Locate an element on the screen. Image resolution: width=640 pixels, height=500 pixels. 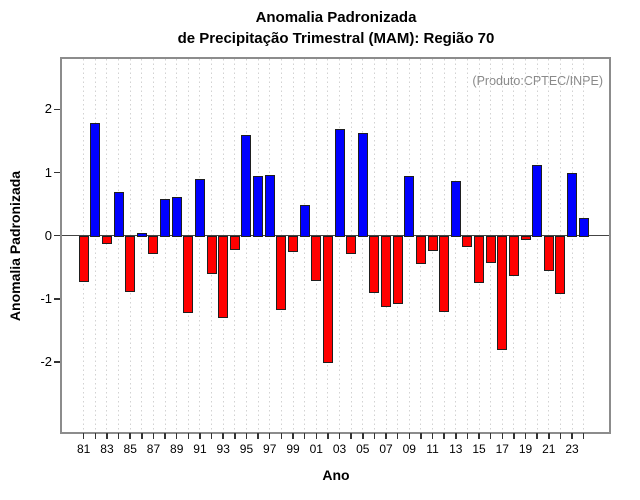
x-tick-label-13: 13 is located at coordinates (456, 449).